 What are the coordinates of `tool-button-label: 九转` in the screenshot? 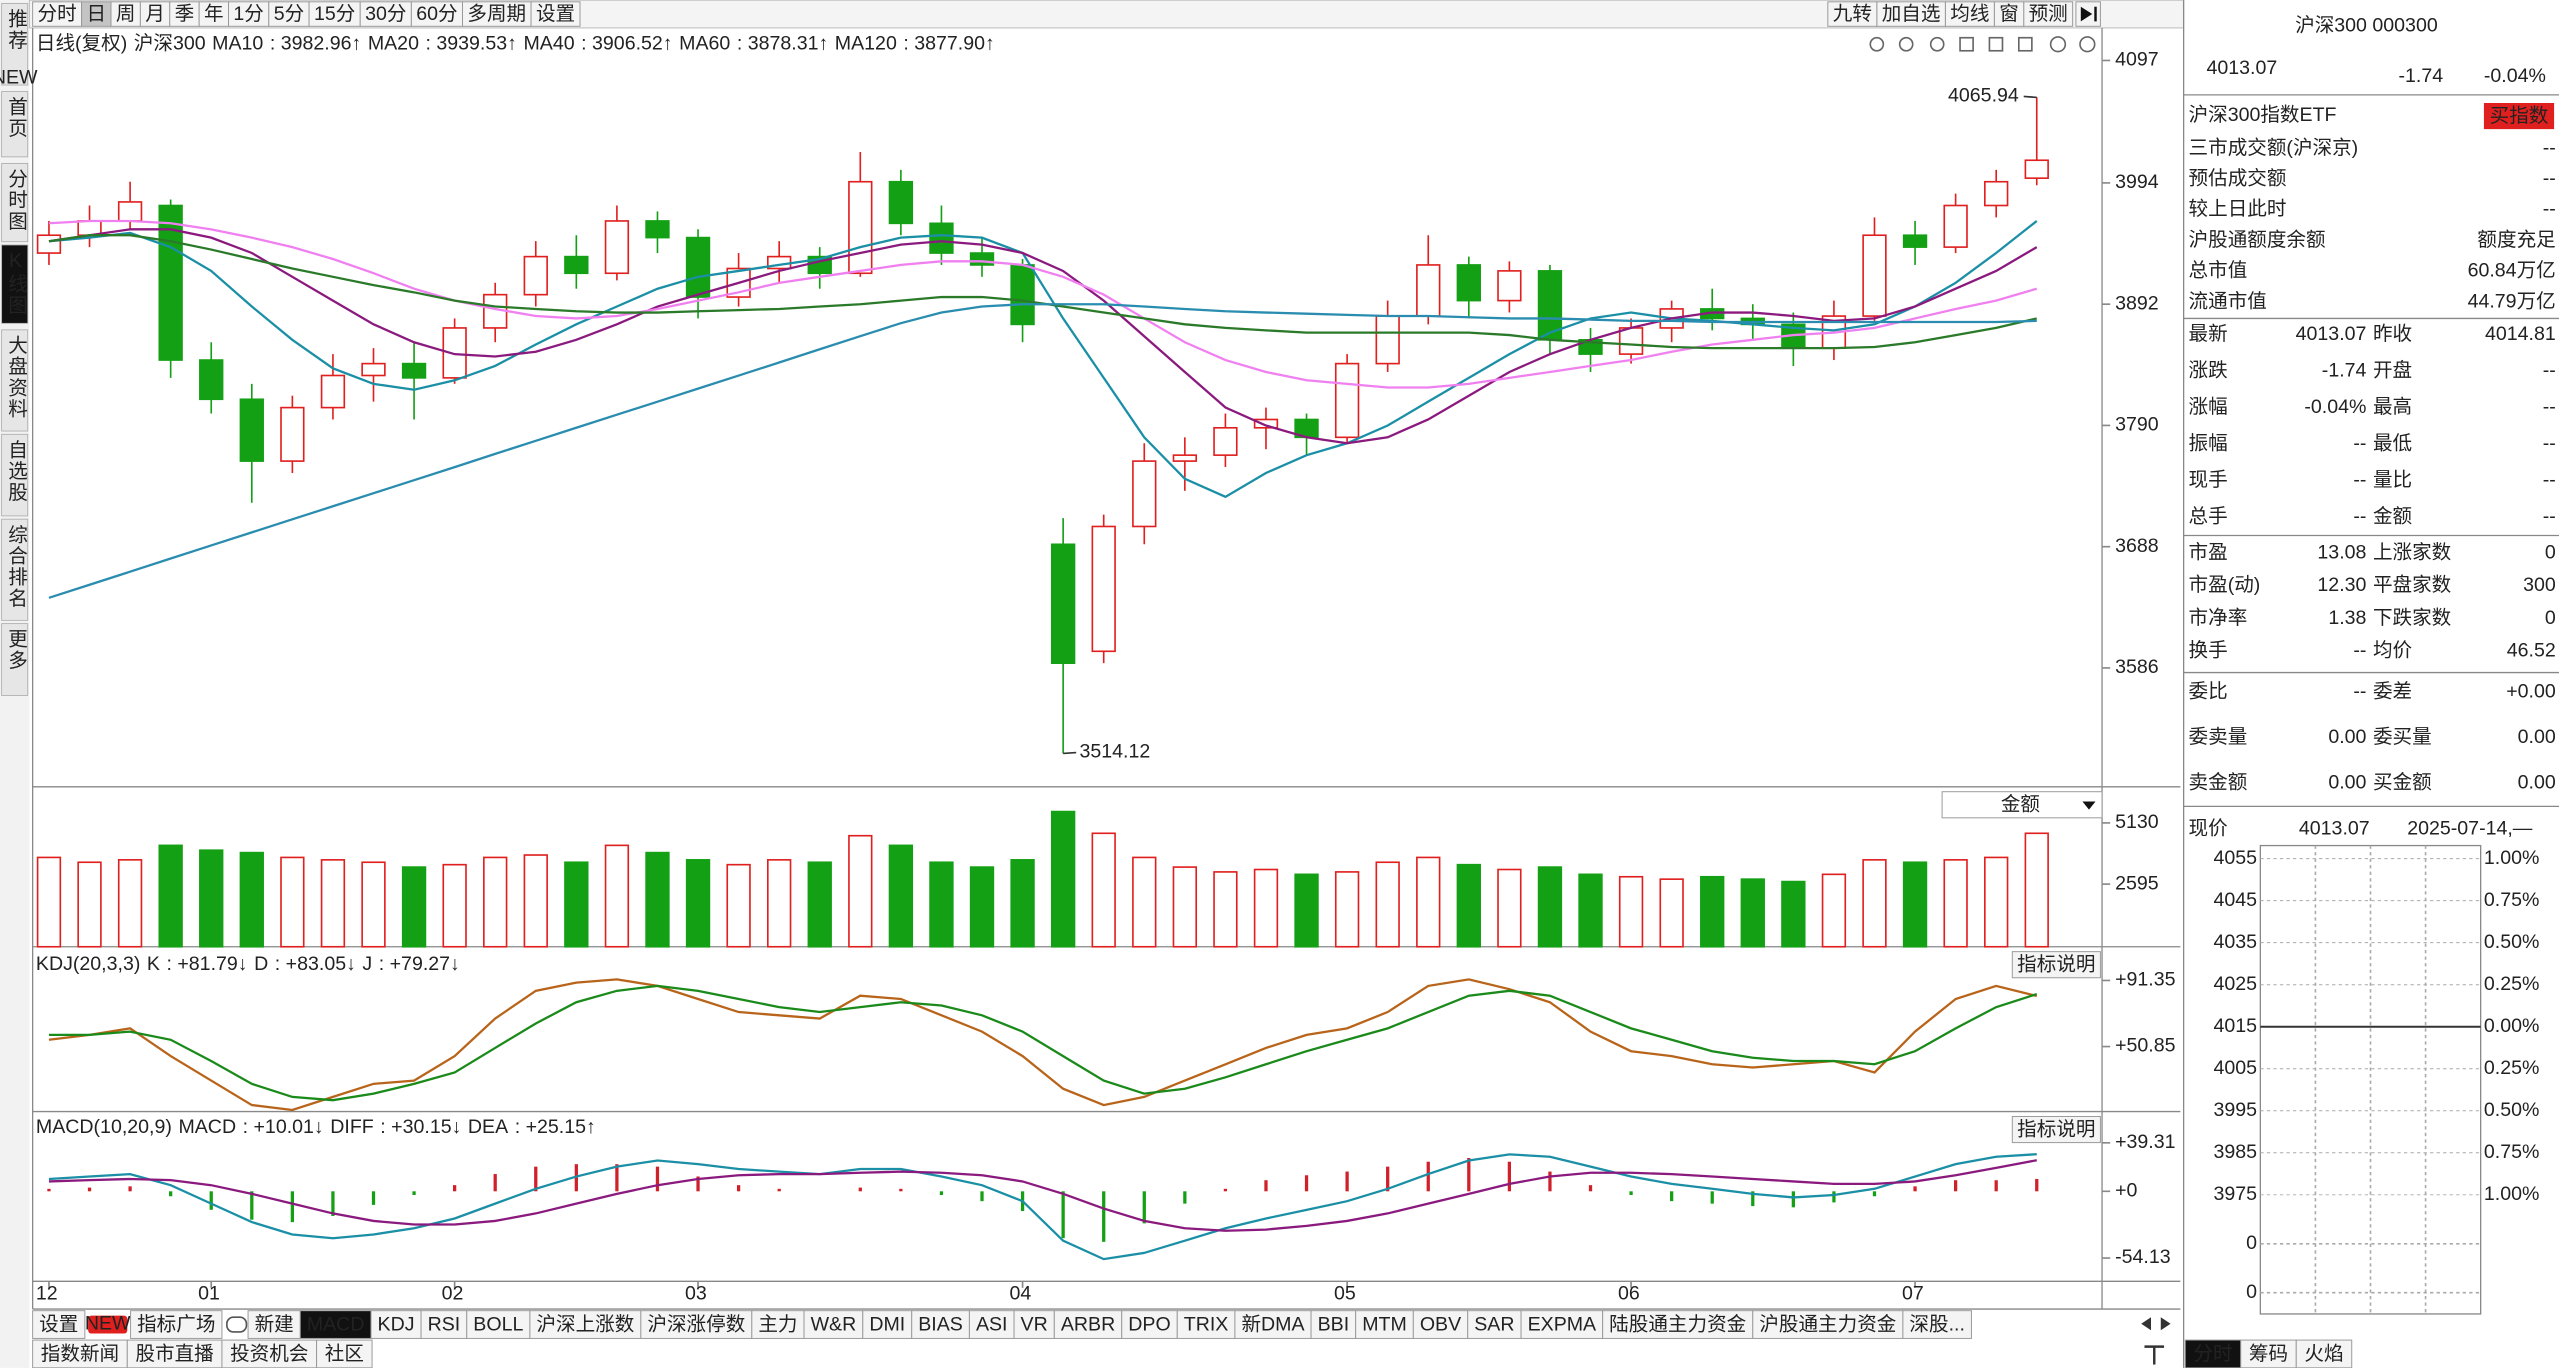 It's located at (1852, 14).